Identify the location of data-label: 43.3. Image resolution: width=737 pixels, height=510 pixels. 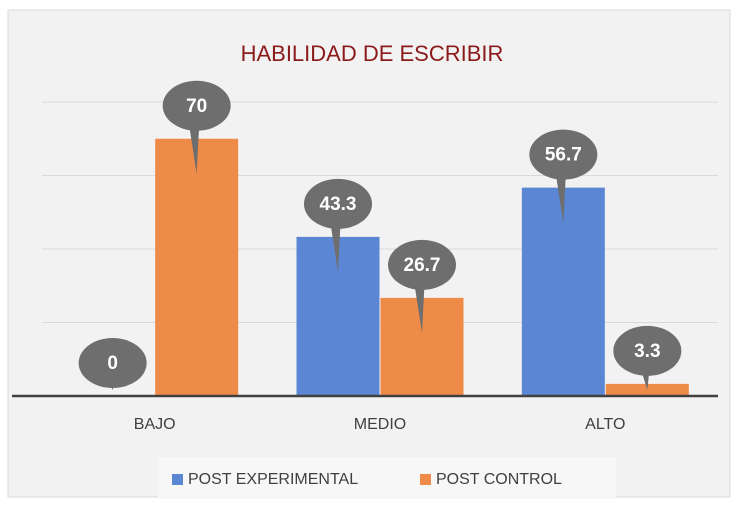
(338, 204).